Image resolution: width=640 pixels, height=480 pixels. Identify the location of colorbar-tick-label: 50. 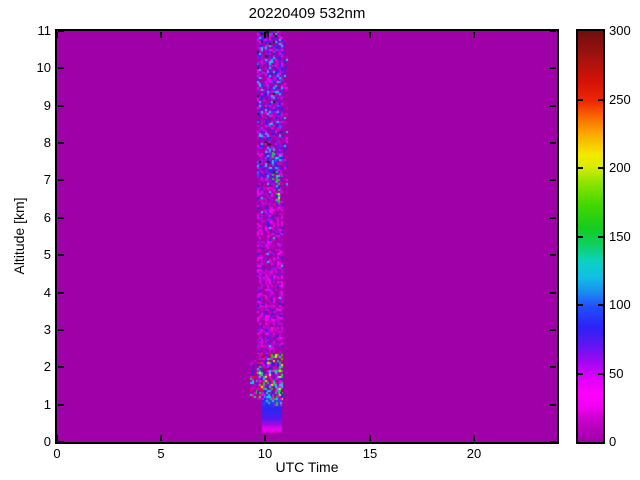
(616, 373).